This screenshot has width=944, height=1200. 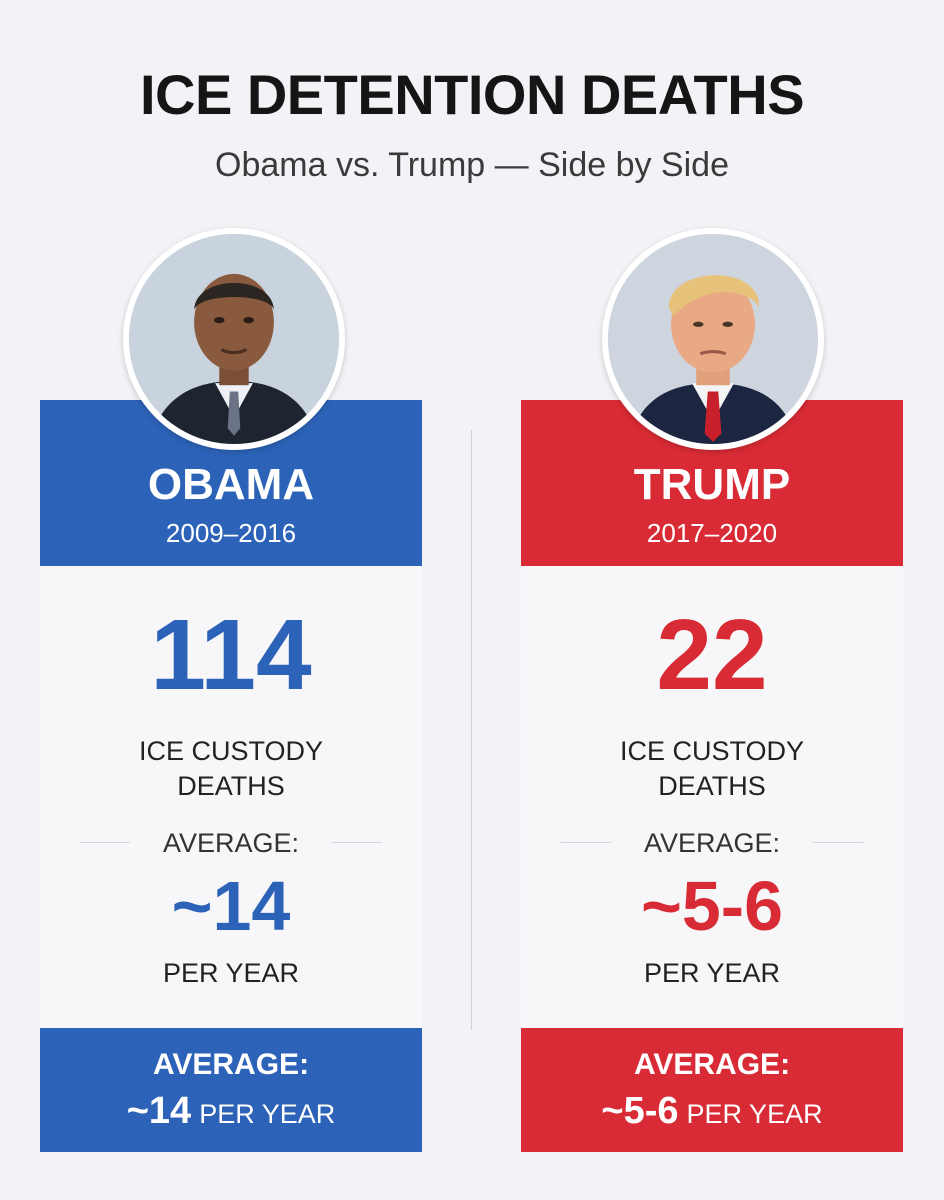 What do you see at coordinates (472, 165) in the screenshot?
I see `page-subtitle: Obama vs. Trump — Side by Side` at bounding box center [472, 165].